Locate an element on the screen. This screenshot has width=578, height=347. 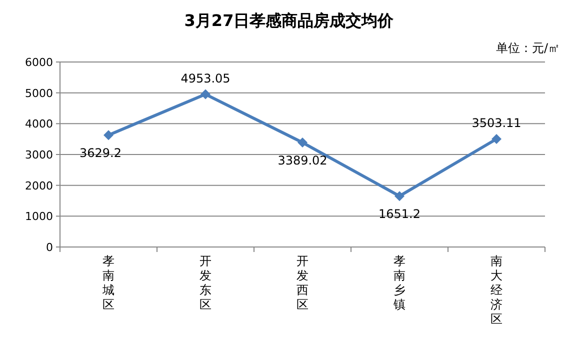
data-label: 1651.2 is located at coordinates (399, 214).